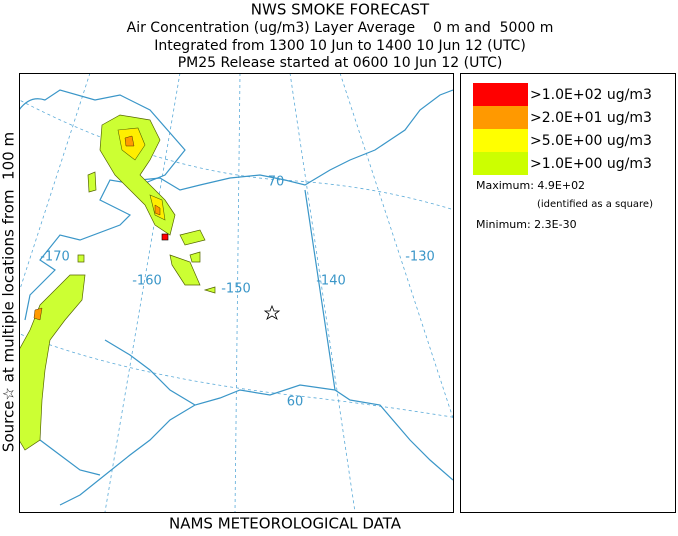 The image size is (678, 536). I want to click on footer: NAMS METEOROLOGICAL DATA, so click(285, 524).